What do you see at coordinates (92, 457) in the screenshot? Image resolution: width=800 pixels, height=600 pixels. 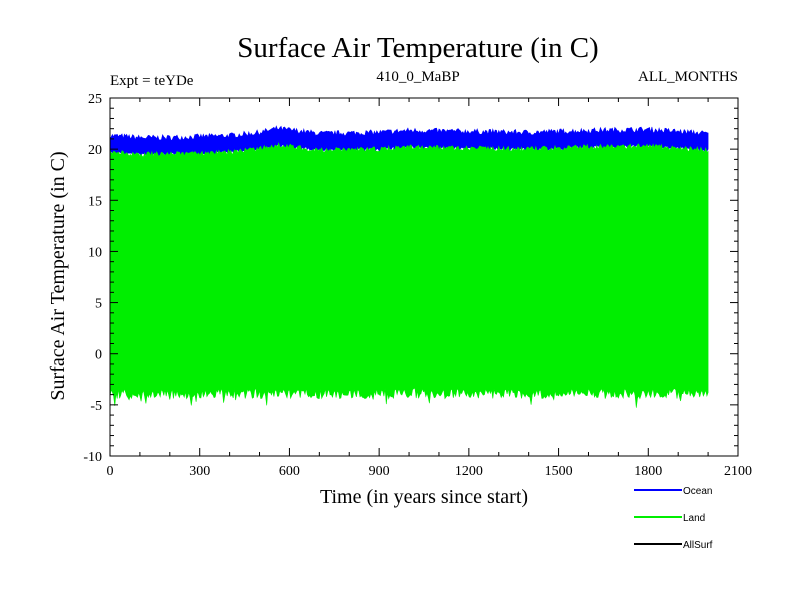 I see `y-tick-label: -10` at bounding box center [92, 457].